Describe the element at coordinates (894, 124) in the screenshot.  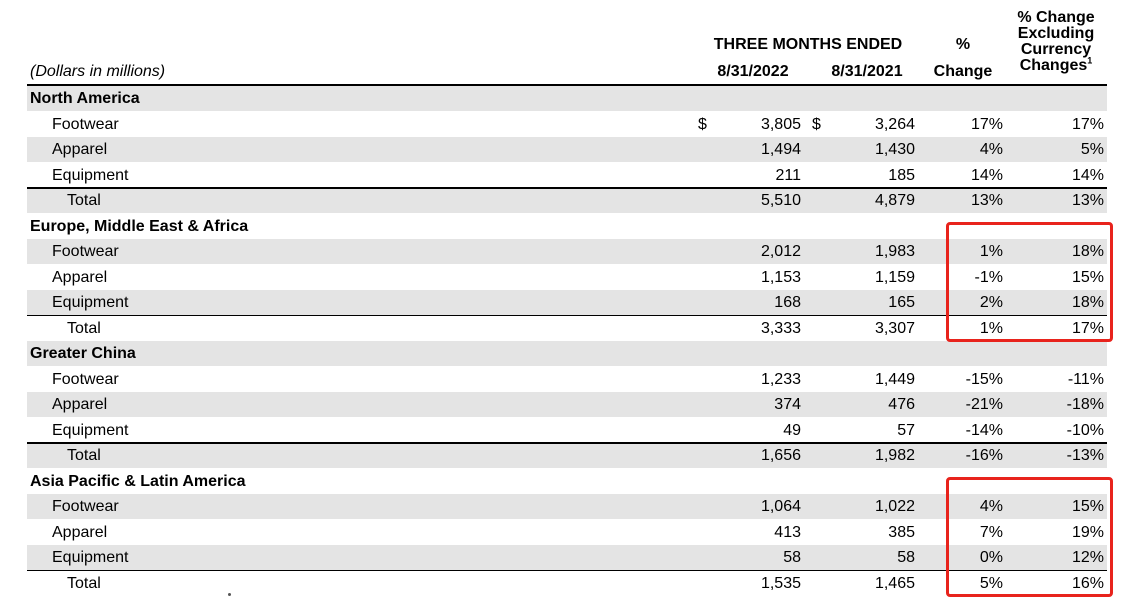
I see `value-2021: 3,264` at that location.